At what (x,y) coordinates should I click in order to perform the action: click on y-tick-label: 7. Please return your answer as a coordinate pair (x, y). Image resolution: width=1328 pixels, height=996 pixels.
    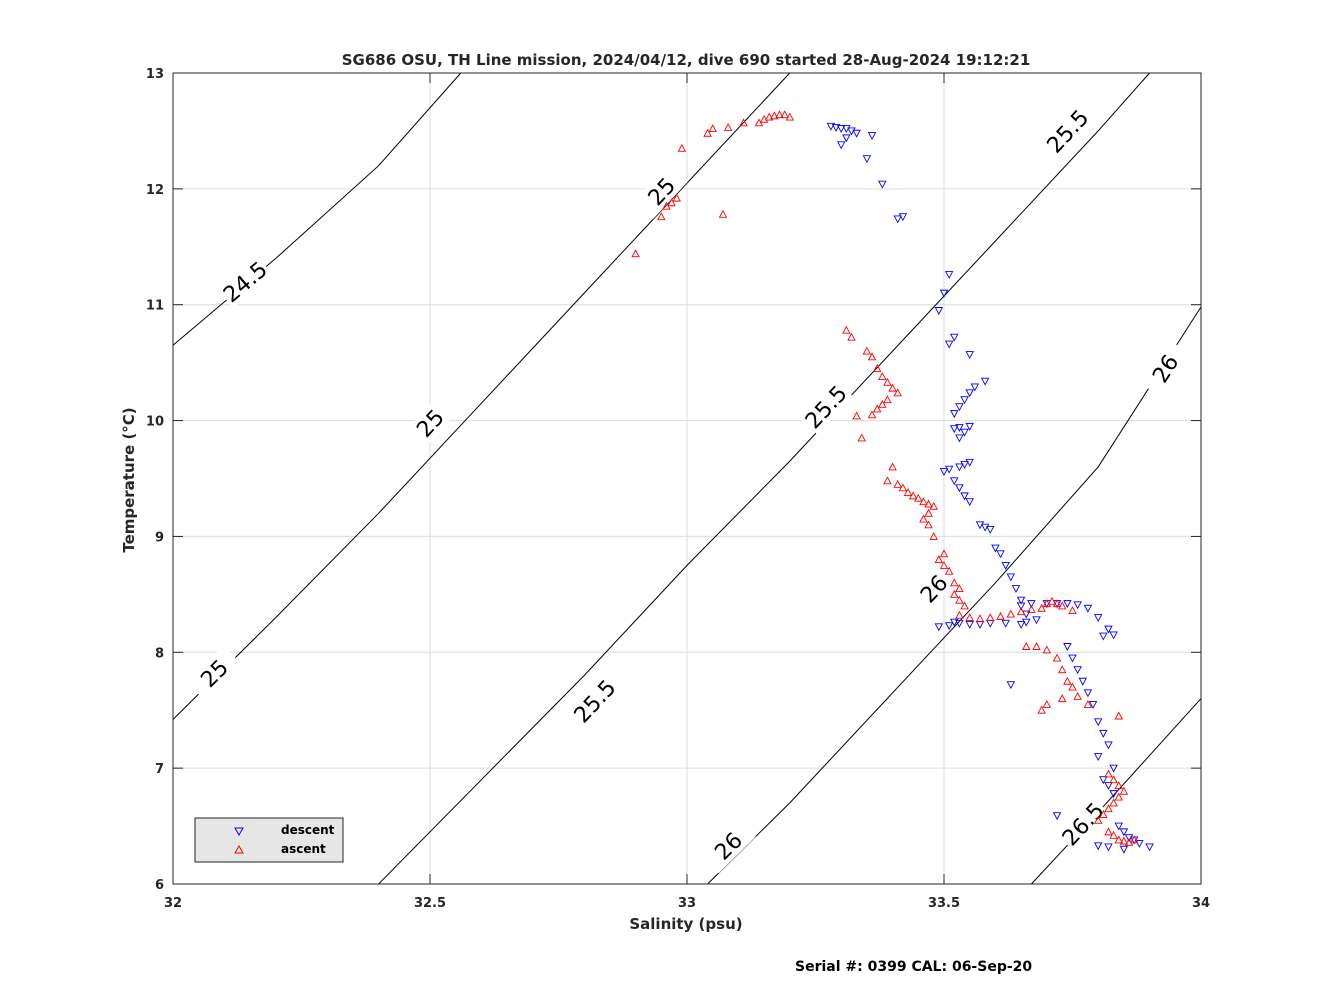
    Looking at the image, I should click on (159, 769).